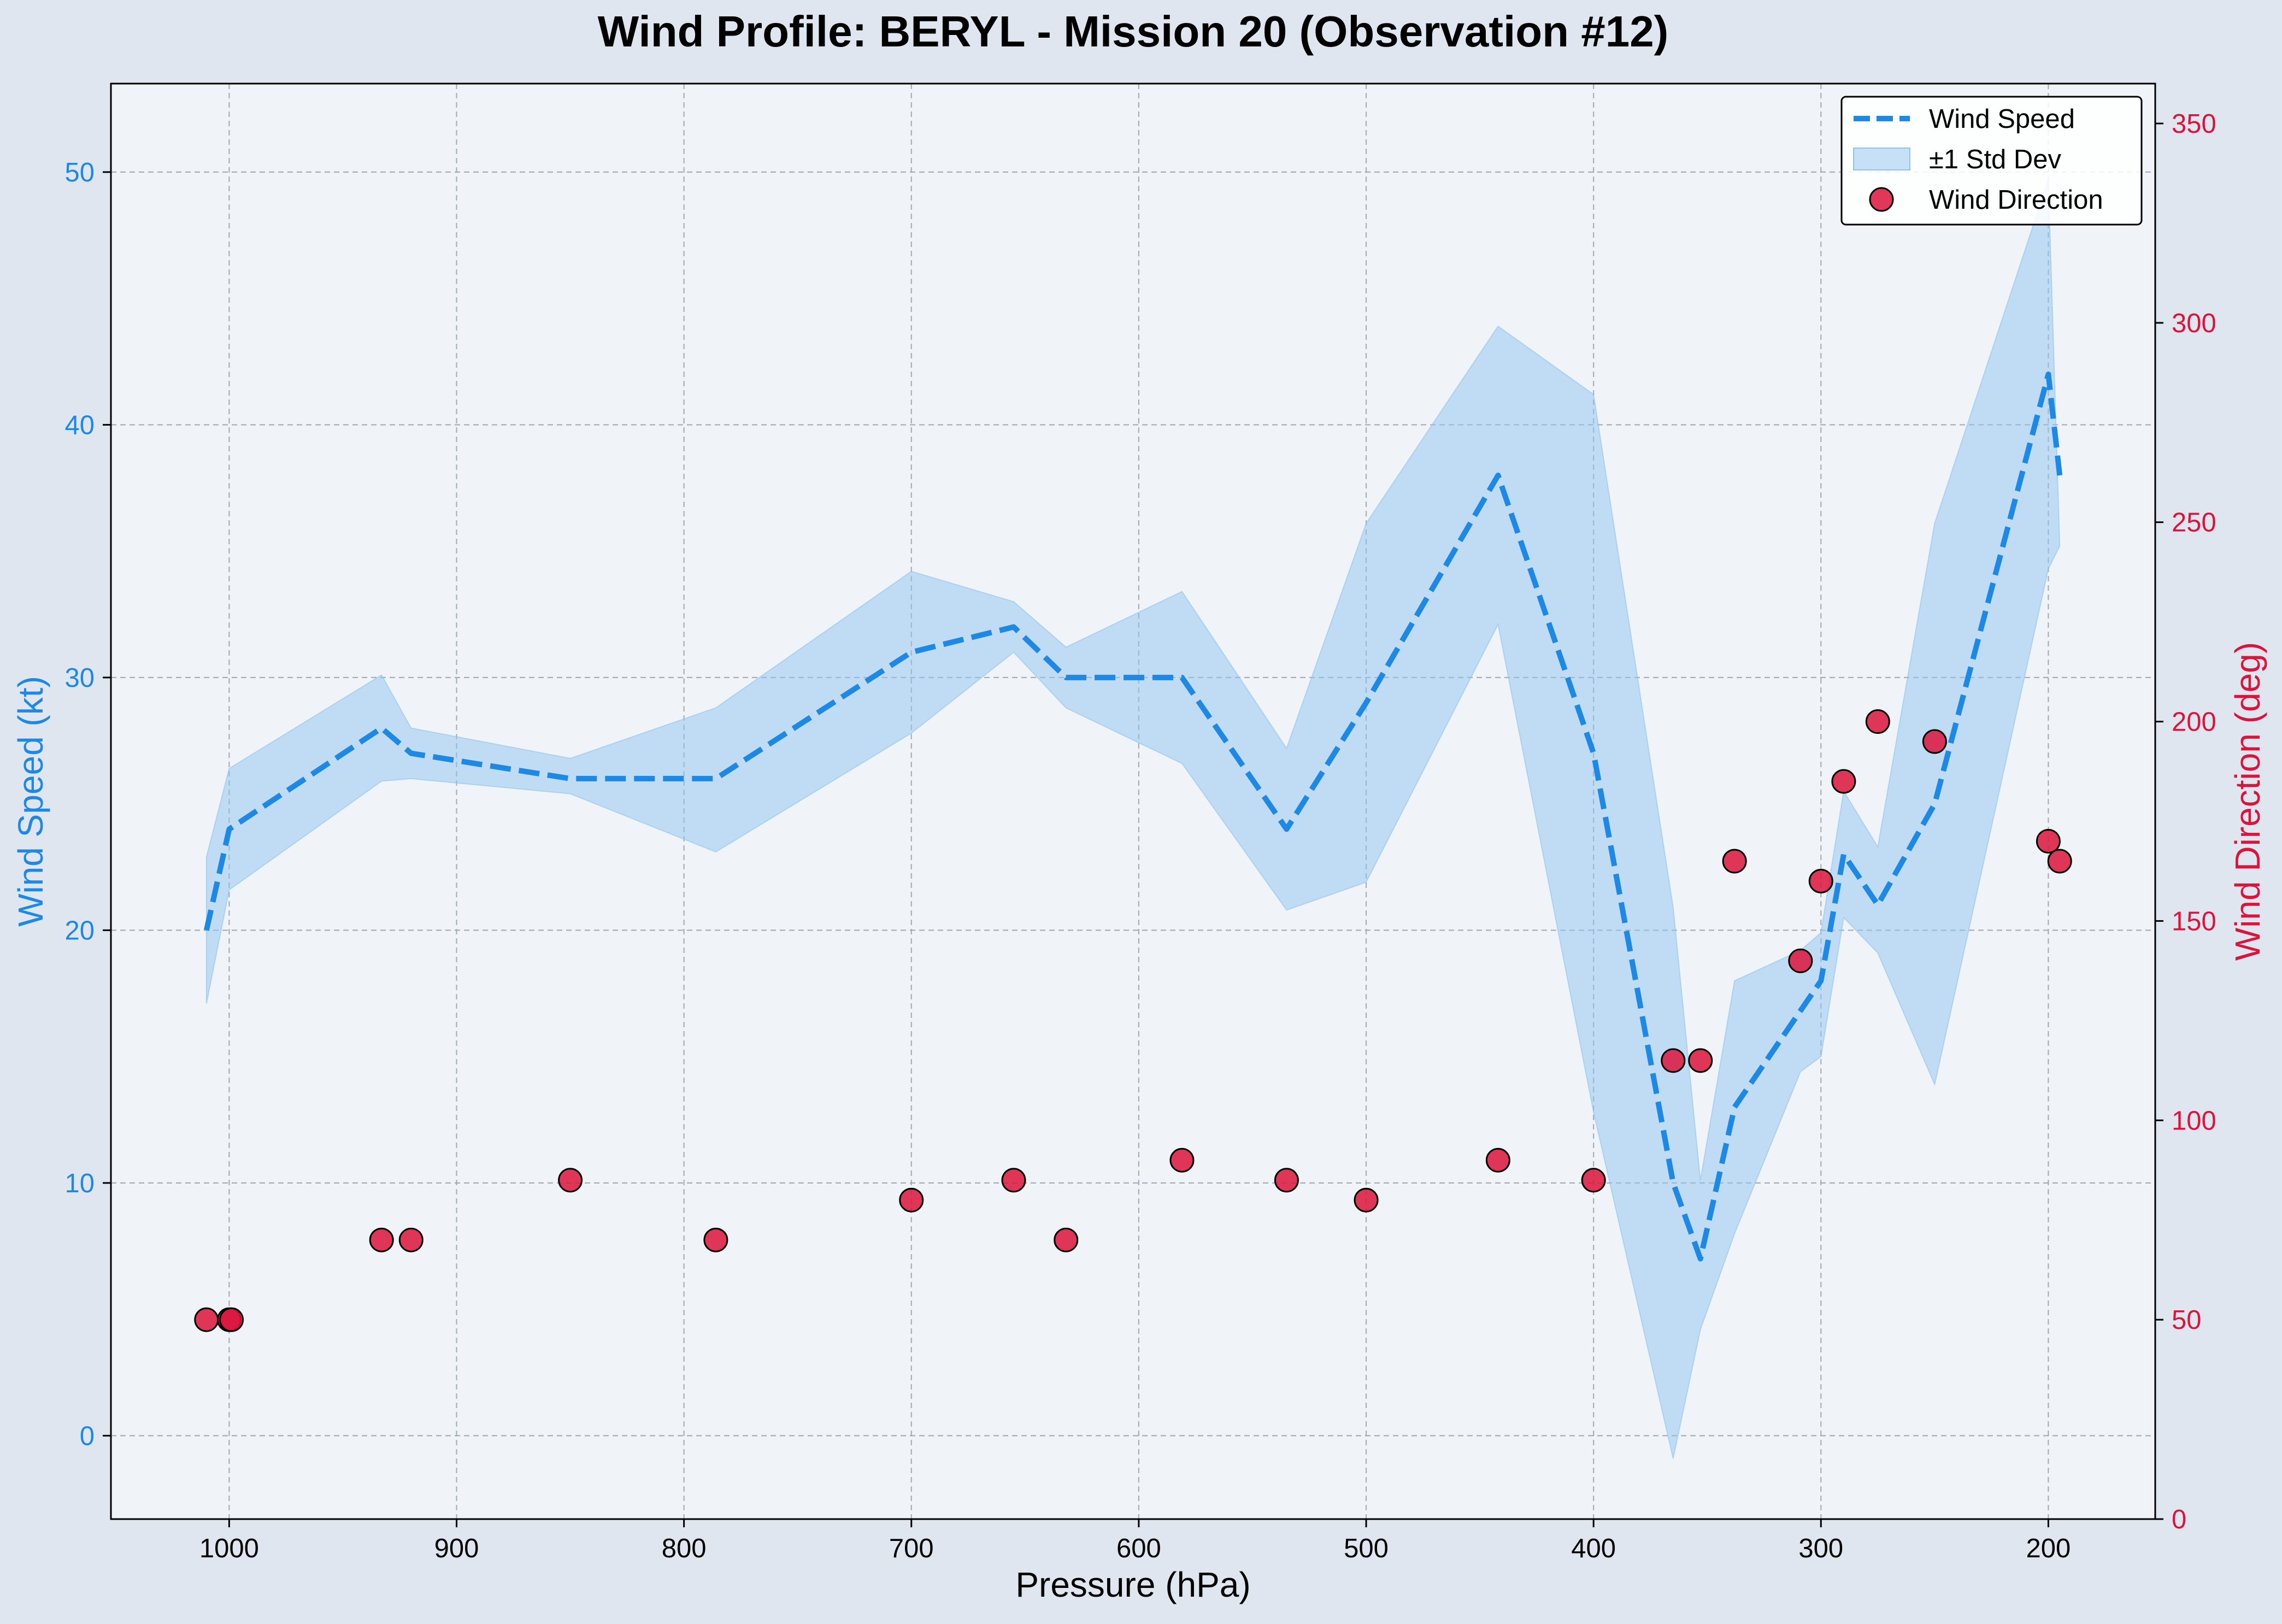 Image resolution: width=2282 pixels, height=1624 pixels. Describe the element at coordinates (79, 172) in the screenshot. I see `y-left-tick-label: 50` at that location.